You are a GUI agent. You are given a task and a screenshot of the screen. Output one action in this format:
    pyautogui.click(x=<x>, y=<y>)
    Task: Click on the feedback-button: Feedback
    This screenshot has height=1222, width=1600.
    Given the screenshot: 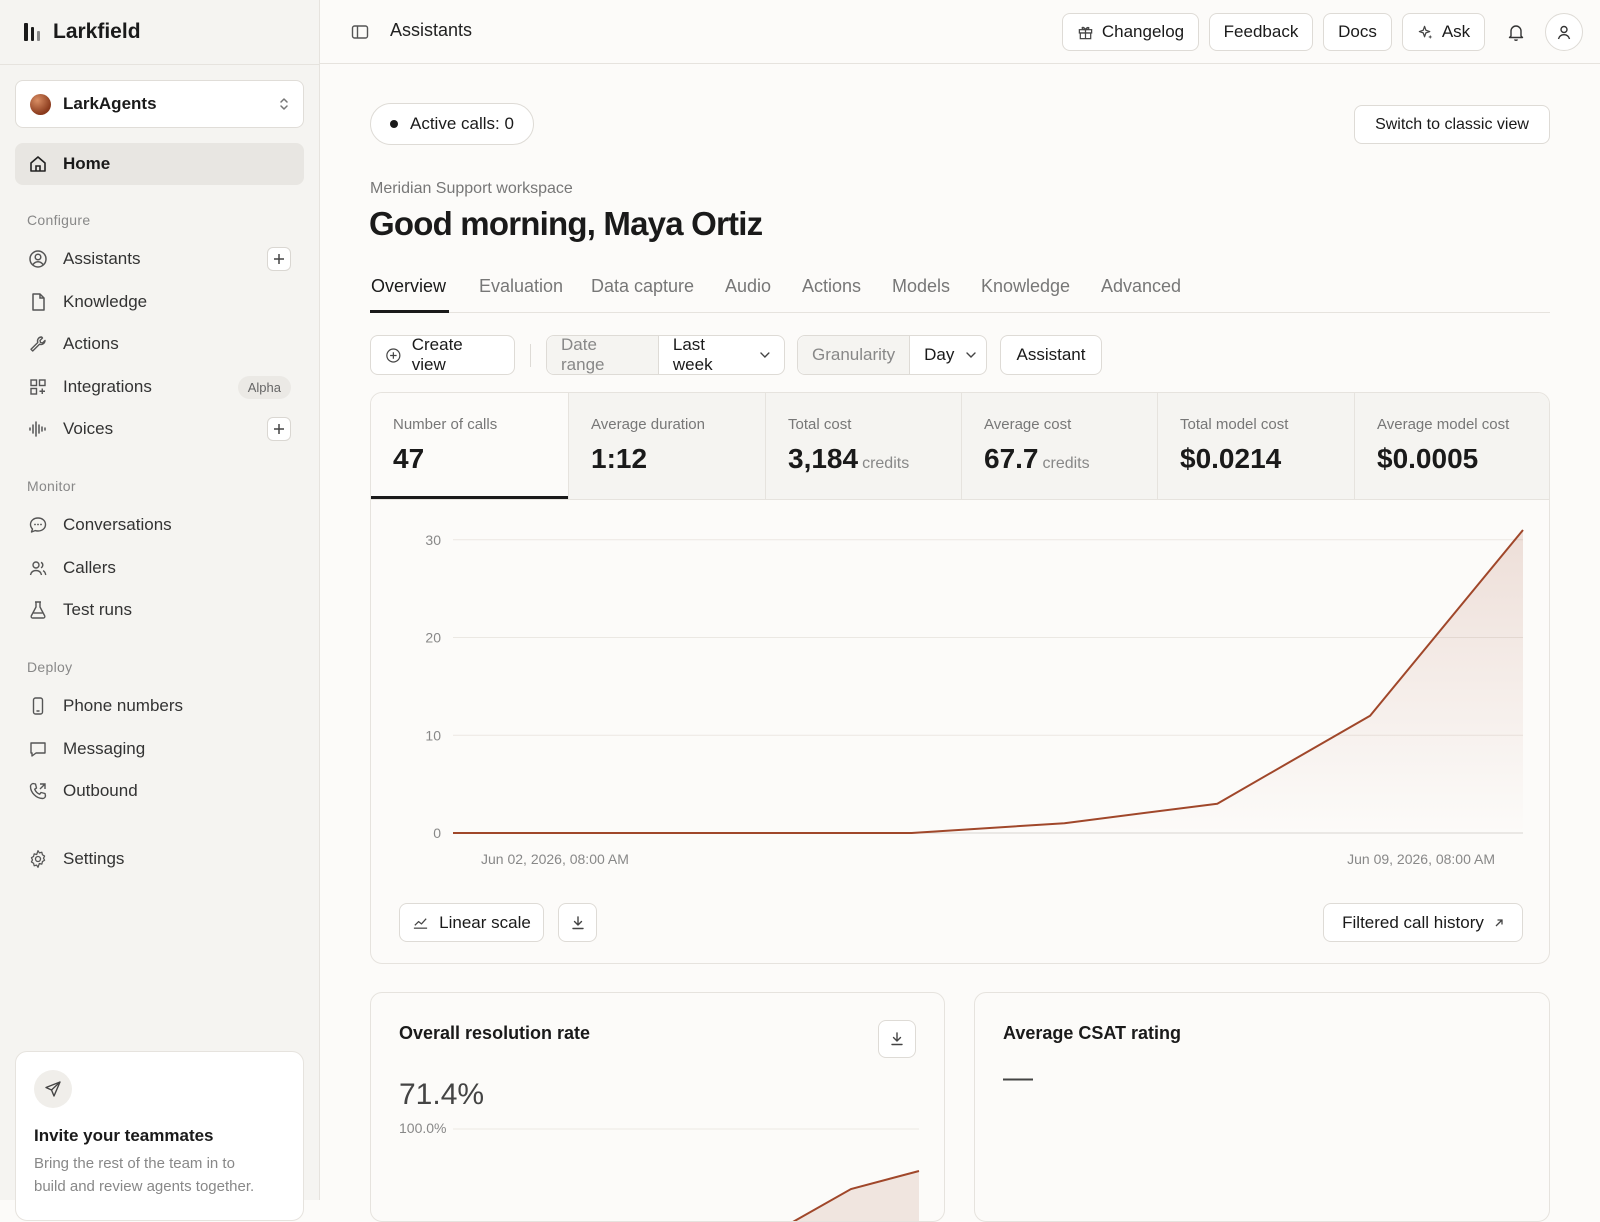 What is the action you would take?
    pyautogui.click(x=1261, y=32)
    